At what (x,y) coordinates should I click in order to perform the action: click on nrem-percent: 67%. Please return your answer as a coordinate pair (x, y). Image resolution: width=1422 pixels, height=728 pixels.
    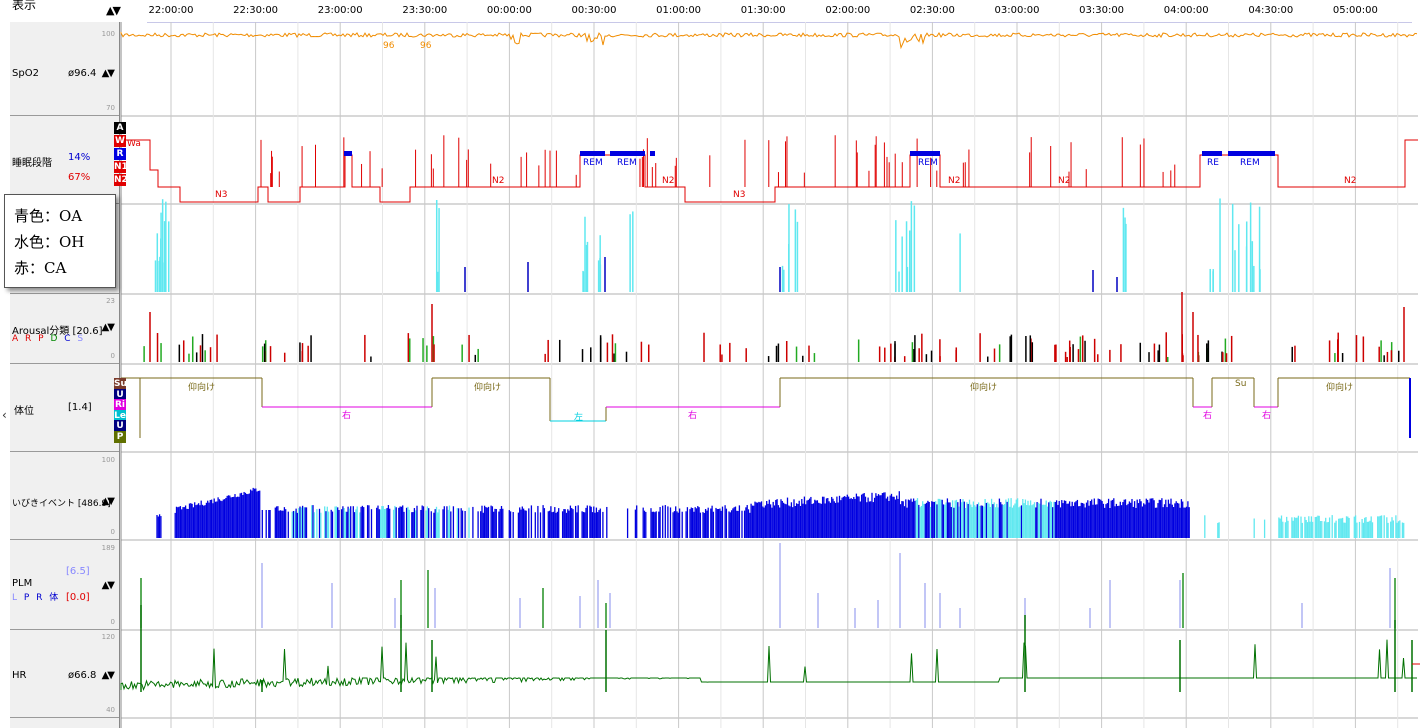
    Looking at the image, I should click on (79, 177).